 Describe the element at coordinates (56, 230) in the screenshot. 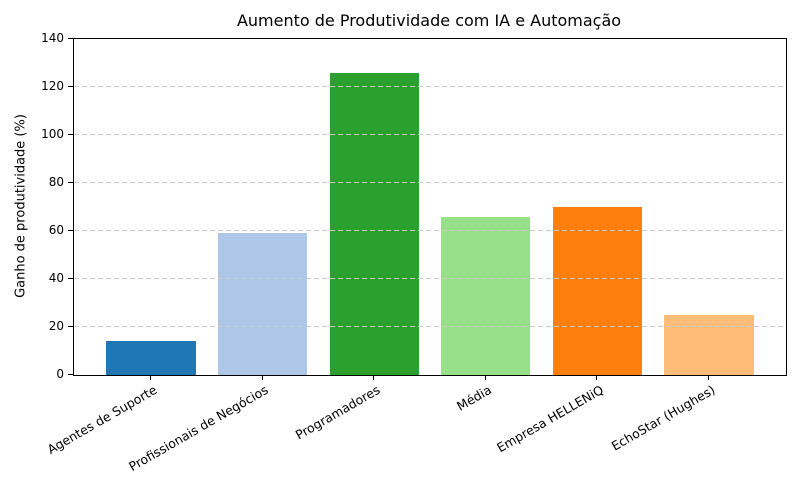

I see `y-tick-label: 60` at that location.